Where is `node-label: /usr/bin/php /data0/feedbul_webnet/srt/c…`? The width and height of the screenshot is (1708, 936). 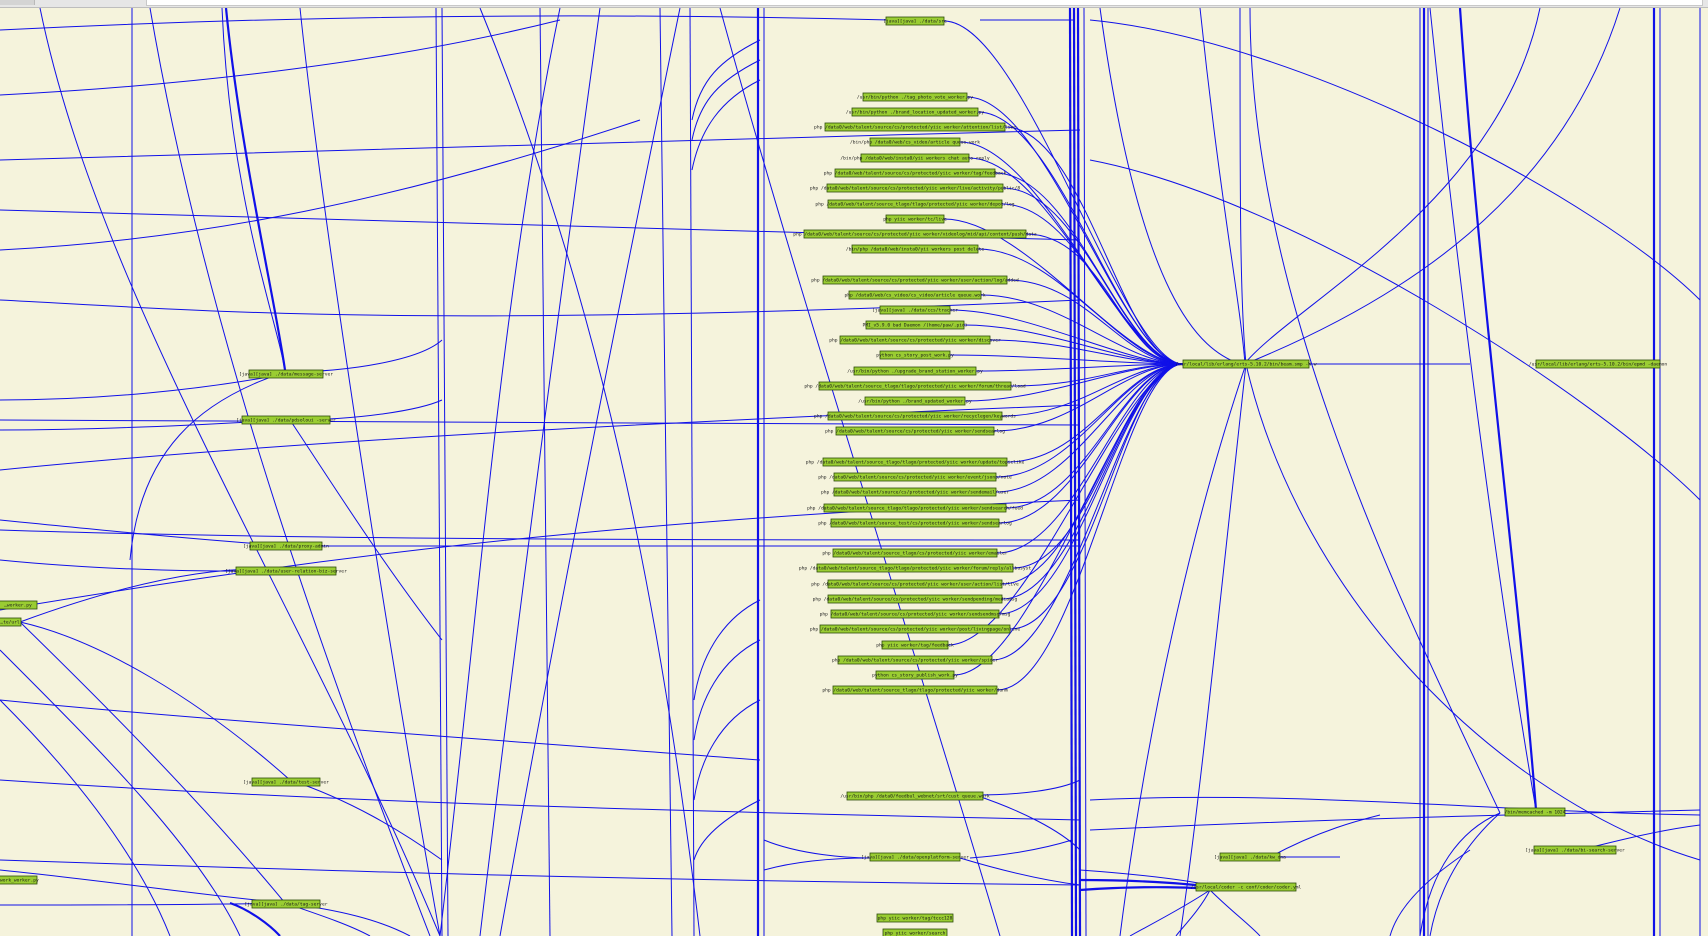 node-label: /usr/bin/php /data0/feedbul_webnet/srt/c… is located at coordinates (915, 797).